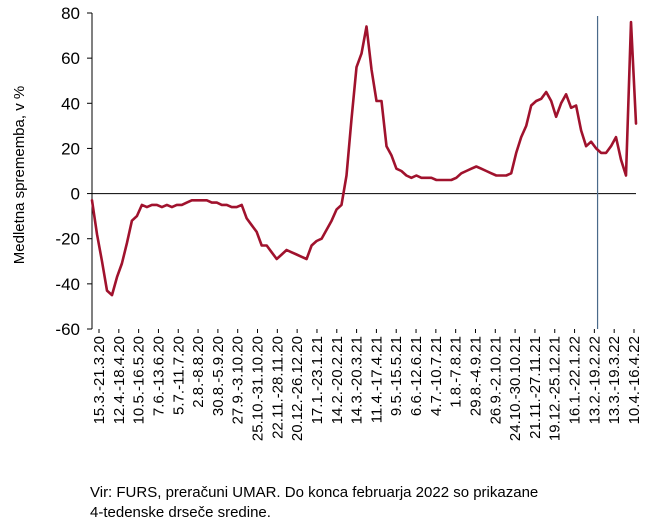 Image resolution: width=651 pixels, height=532 pixels. Describe the element at coordinates (258, 388) in the screenshot. I see `x-tick-label: 25.10.-31.10.20` at that location.